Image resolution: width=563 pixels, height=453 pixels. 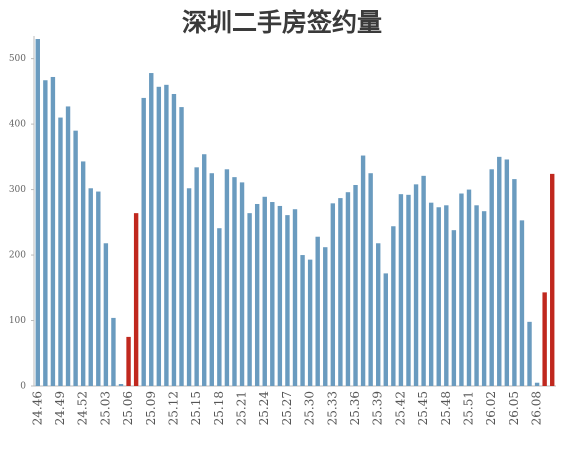 What do you see at coordinates (378, 408) in the screenshot?
I see `x-tick-label: 25.39` at bounding box center [378, 408].